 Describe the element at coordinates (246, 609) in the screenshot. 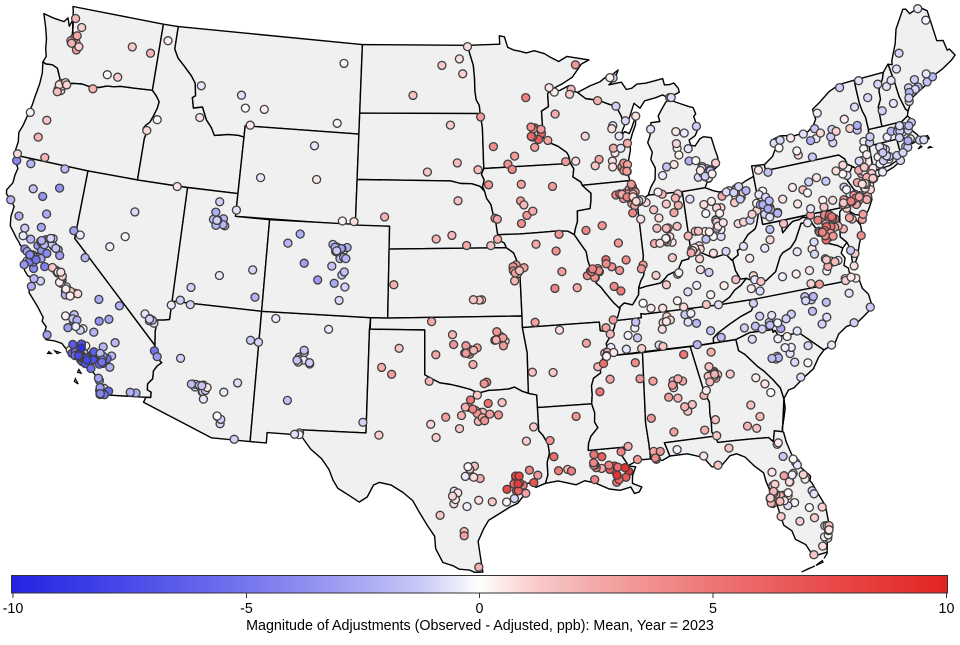

I see `svg-text: -5` at that location.